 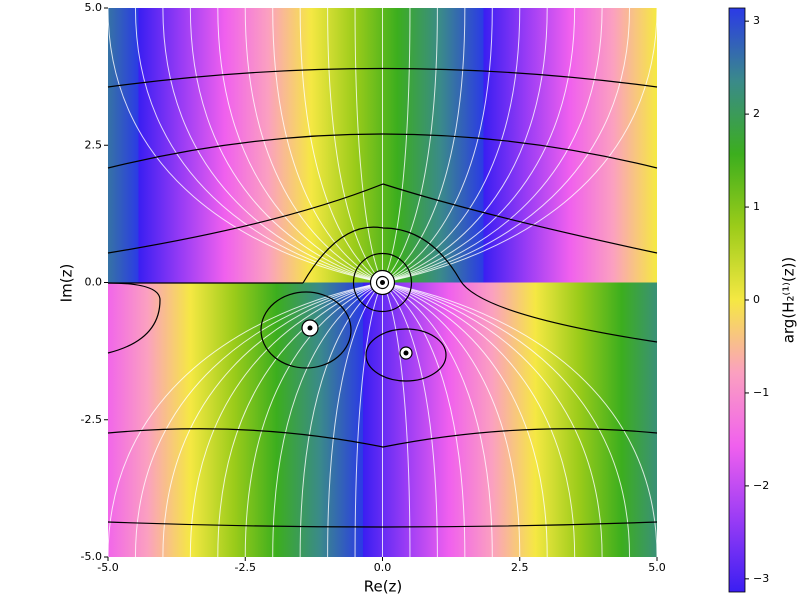 What do you see at coordinates (383, 587) in the screenshot?
I see `x-axis-label: Re(z)` at bounding box center [383, 587].